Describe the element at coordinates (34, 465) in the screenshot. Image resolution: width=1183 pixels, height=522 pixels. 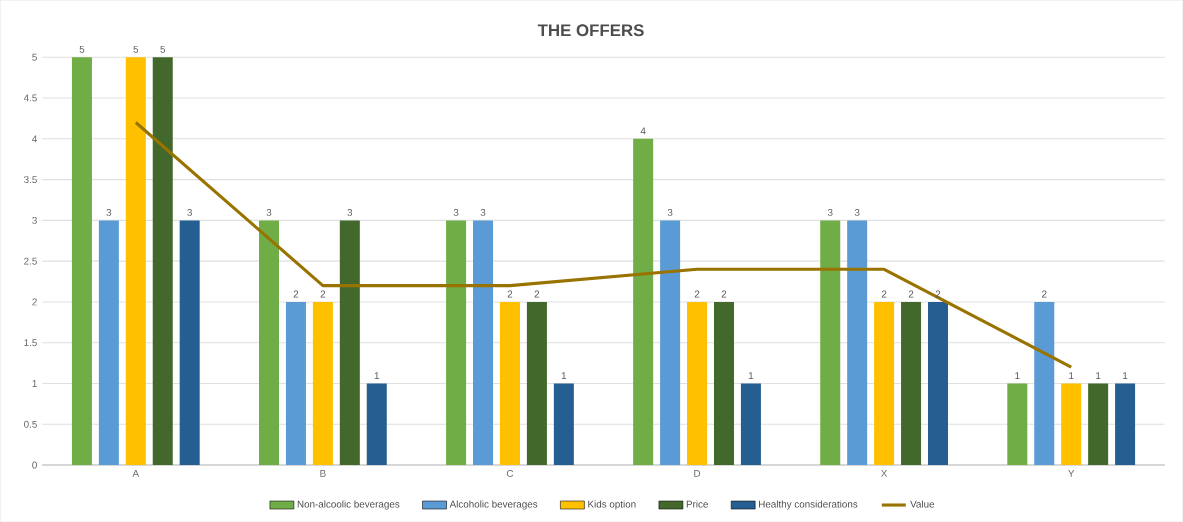
I see `y-tick-label: 0` at that location.